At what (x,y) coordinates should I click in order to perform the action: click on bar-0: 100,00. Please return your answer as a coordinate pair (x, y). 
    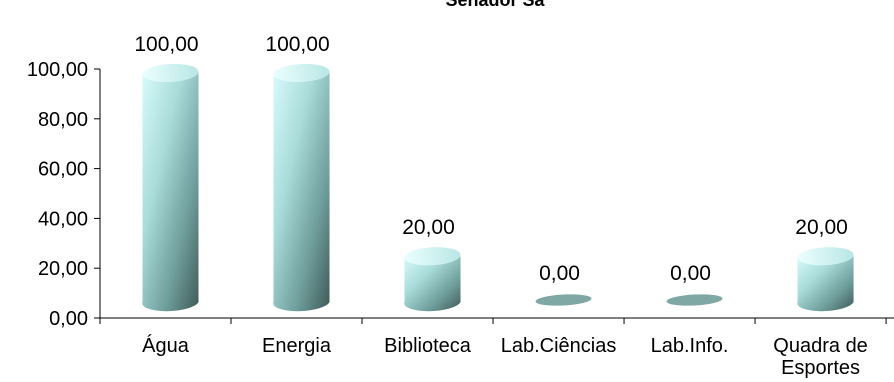
    Looking at the image, I should click on (166, 172).